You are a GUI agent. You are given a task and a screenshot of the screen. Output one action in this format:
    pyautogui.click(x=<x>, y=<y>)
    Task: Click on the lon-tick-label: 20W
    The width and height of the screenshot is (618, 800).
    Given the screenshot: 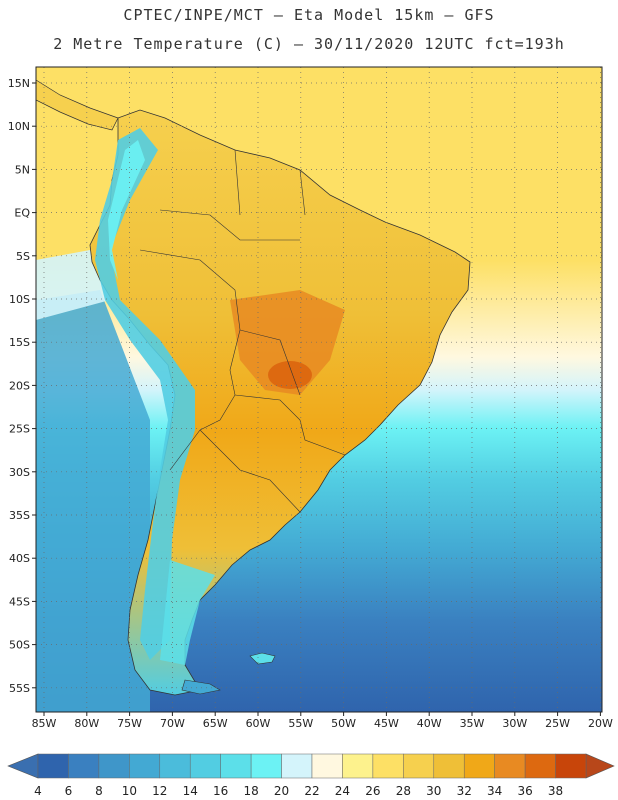 What is the action you would take?
    pyautogui.click(x=600, y=723)
    